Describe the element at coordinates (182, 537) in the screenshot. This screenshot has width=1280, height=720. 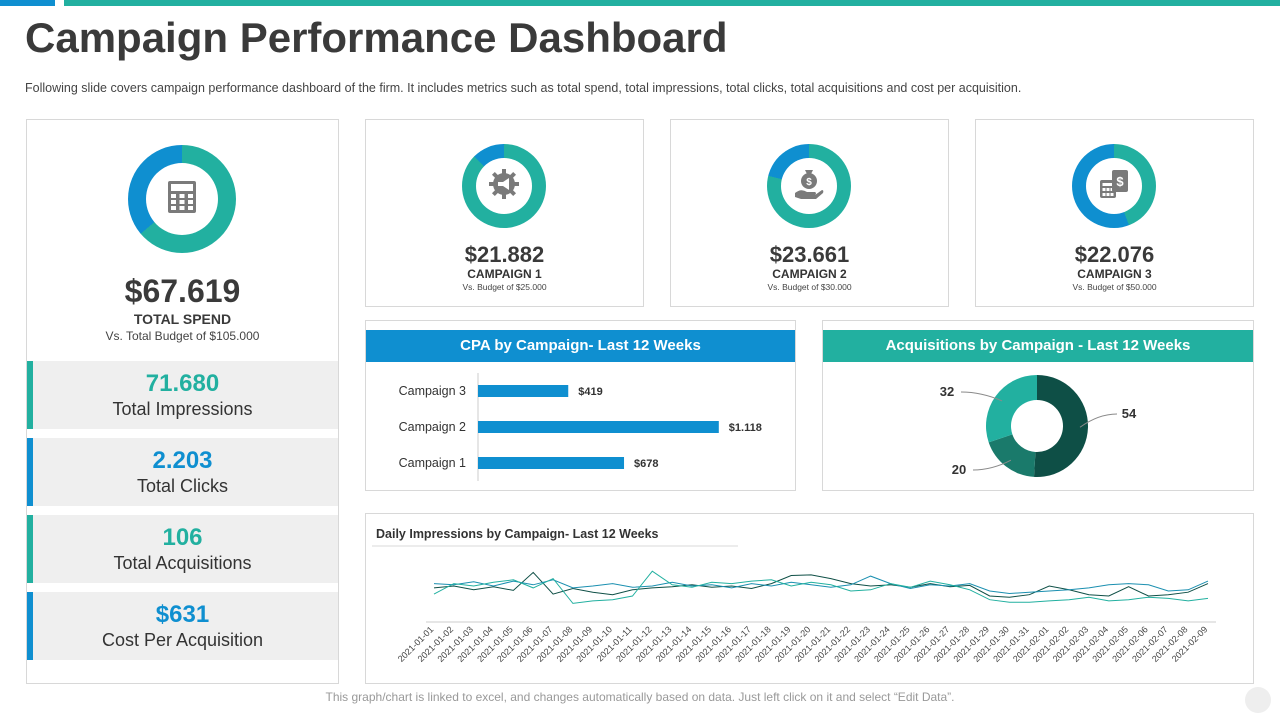
I see `metric-value: 106` at that location.